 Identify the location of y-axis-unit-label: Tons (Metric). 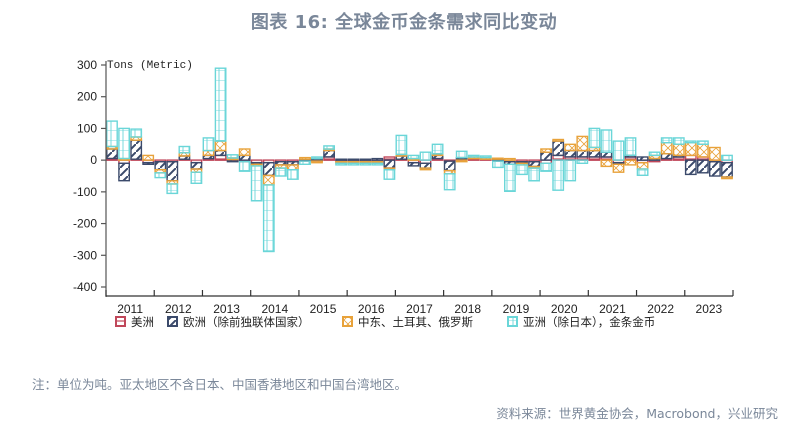
(150, 66).